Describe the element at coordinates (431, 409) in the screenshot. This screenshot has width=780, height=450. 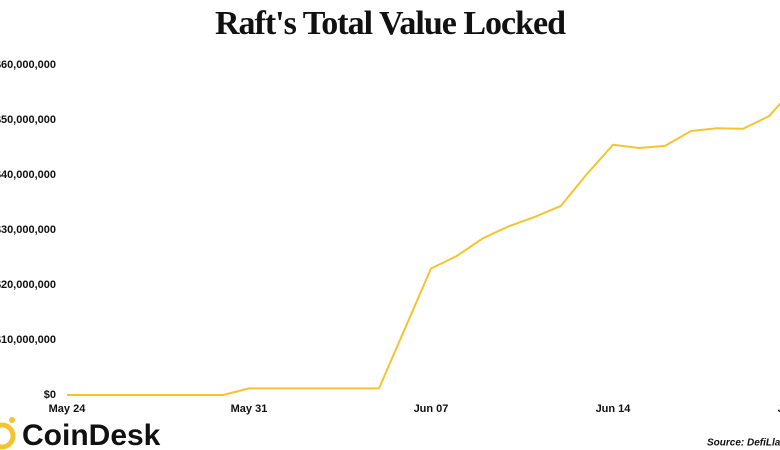
I see `x-tick-label: Jun 07` at that location.